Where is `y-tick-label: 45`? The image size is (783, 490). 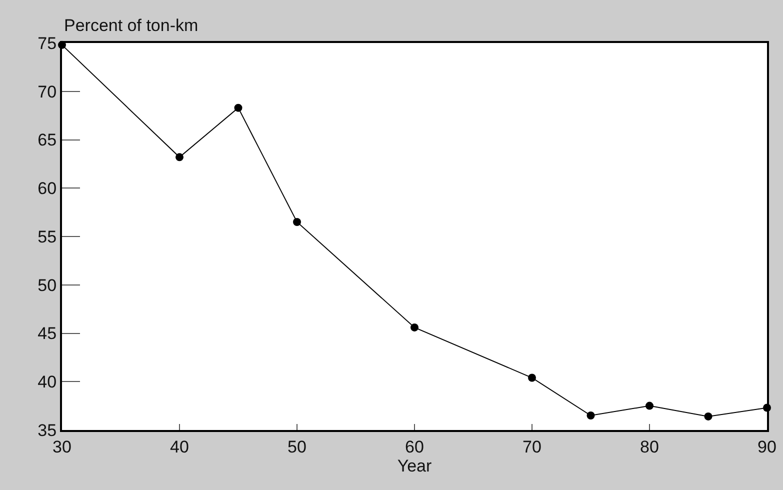 y-tick-label: 45 is located at coordinates (47, 334).